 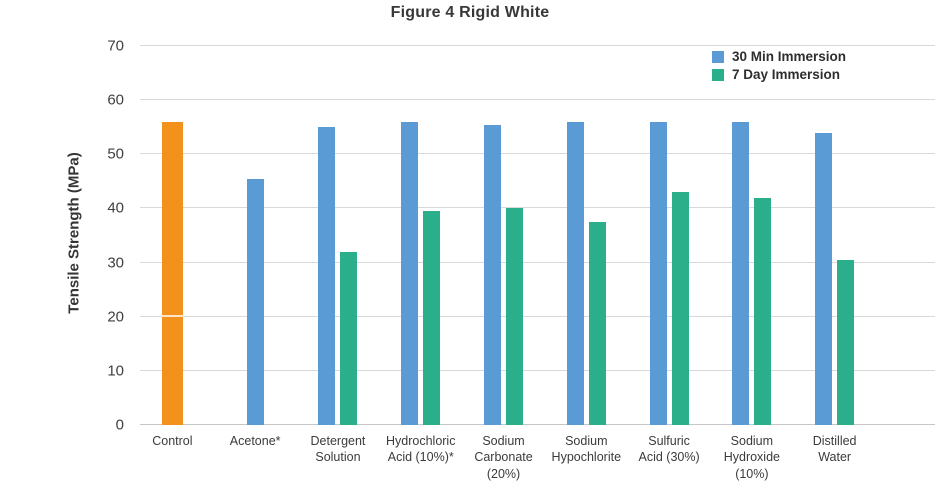 What do you see at coordinates (115, 208) in the screenshot?
I see `y-tick-label-40: 40` at bounding box center [115, 208].